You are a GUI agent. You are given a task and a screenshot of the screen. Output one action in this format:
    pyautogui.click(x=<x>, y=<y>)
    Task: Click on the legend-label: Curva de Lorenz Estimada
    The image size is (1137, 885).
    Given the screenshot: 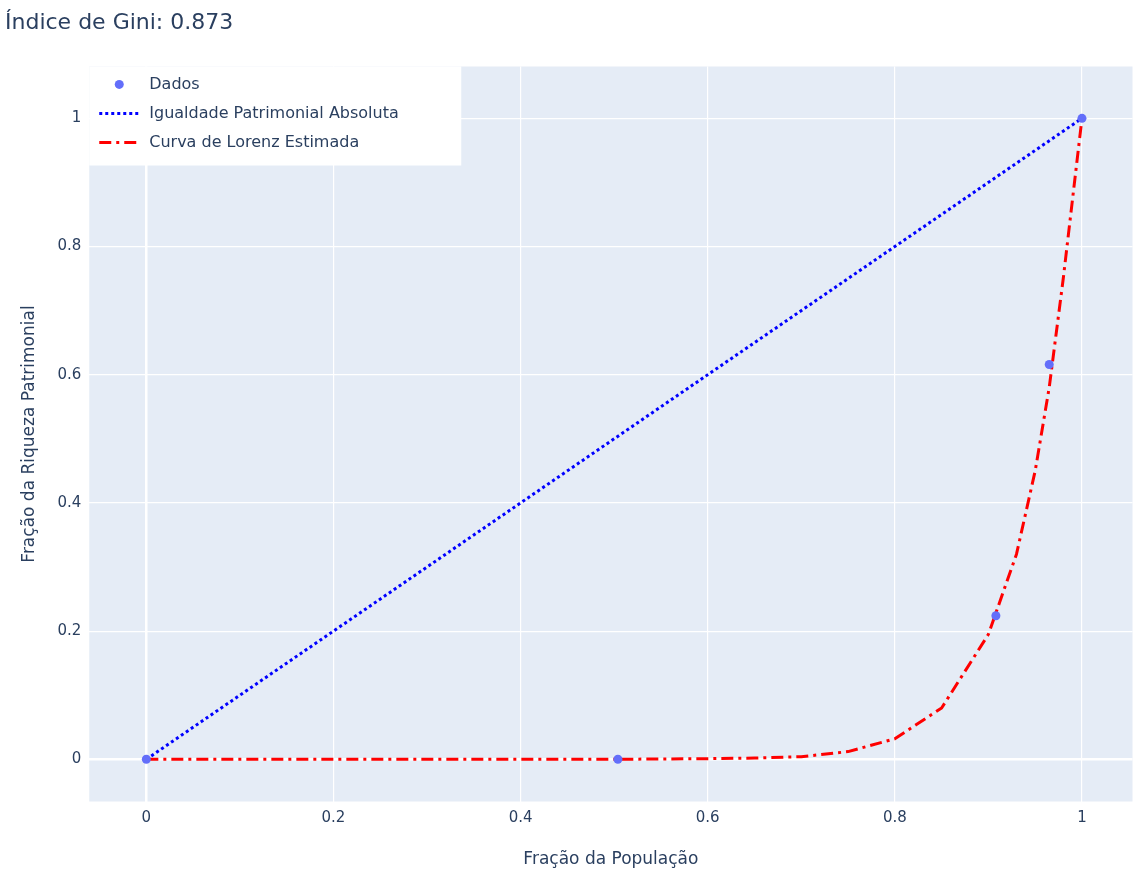 What is the action you would take?
    pyautogui.click(x=254, y=141)
    